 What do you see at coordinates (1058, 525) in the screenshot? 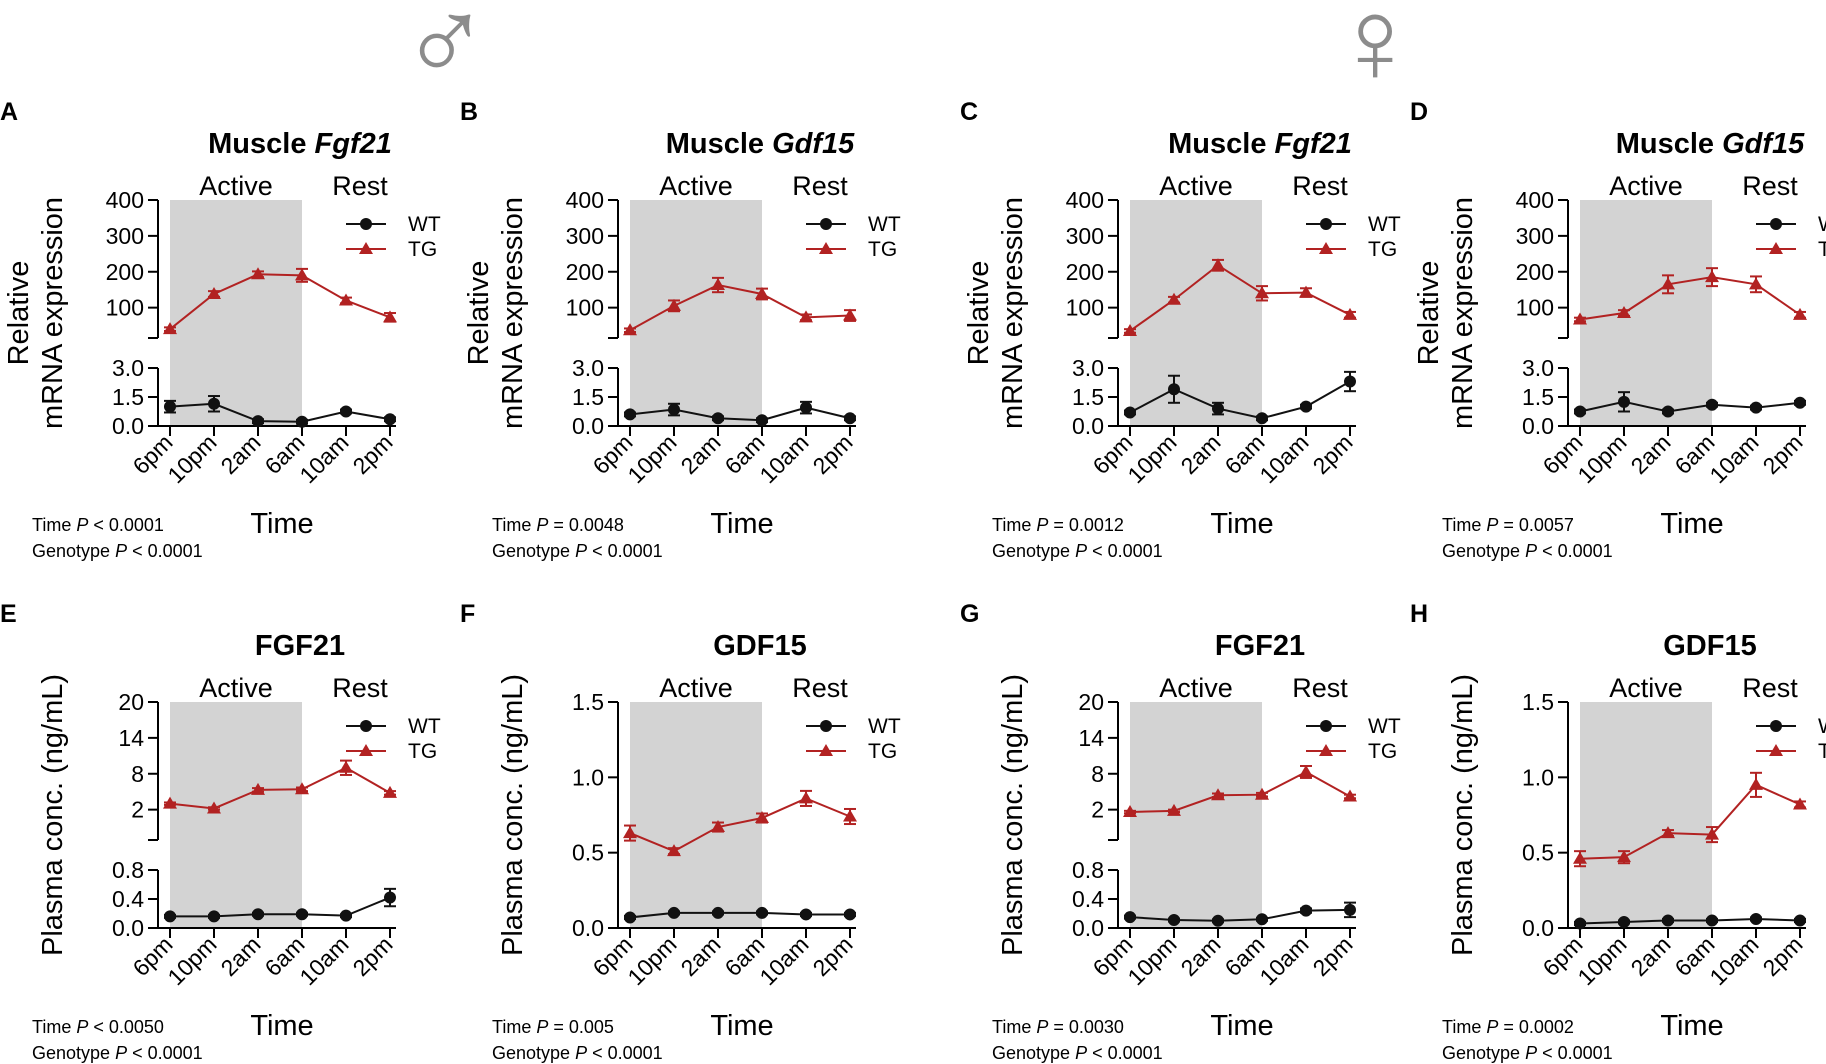
I see `stats-time: Time P = 0.0012` at bounding box center [1058, 525].